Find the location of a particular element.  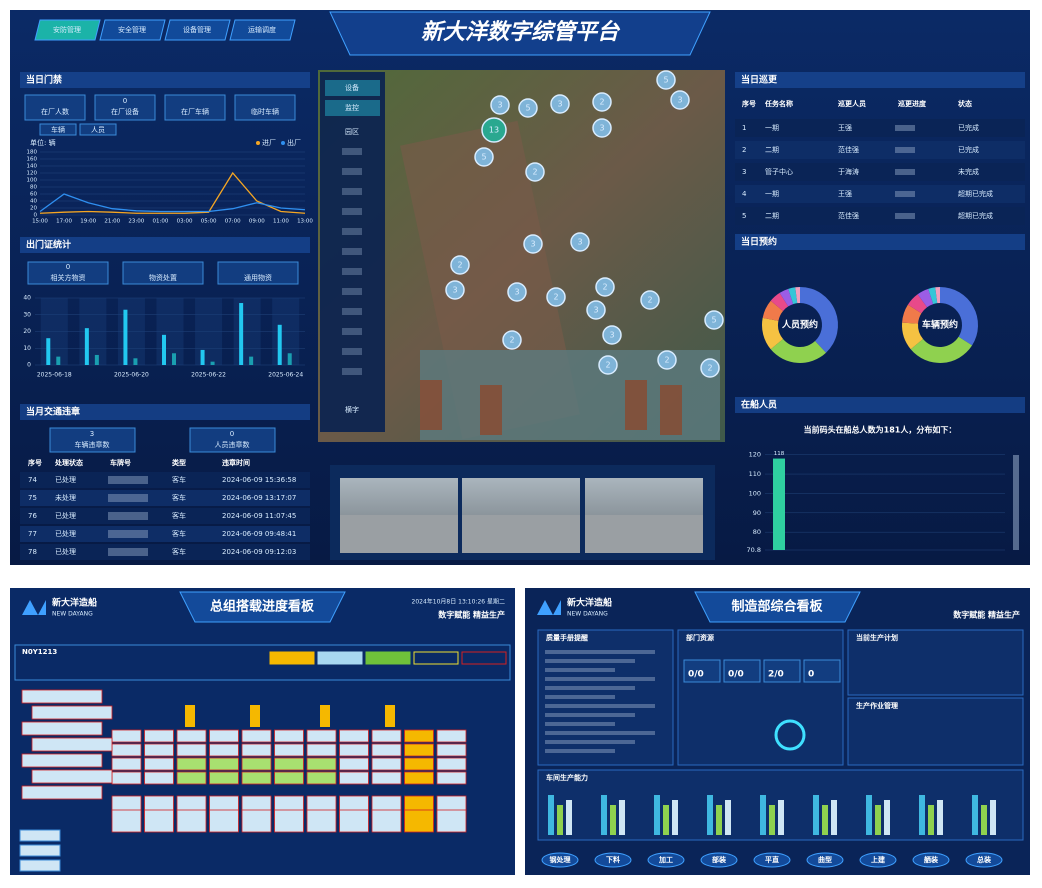

menu-item: 监控 is located at coordinates (352, 107).